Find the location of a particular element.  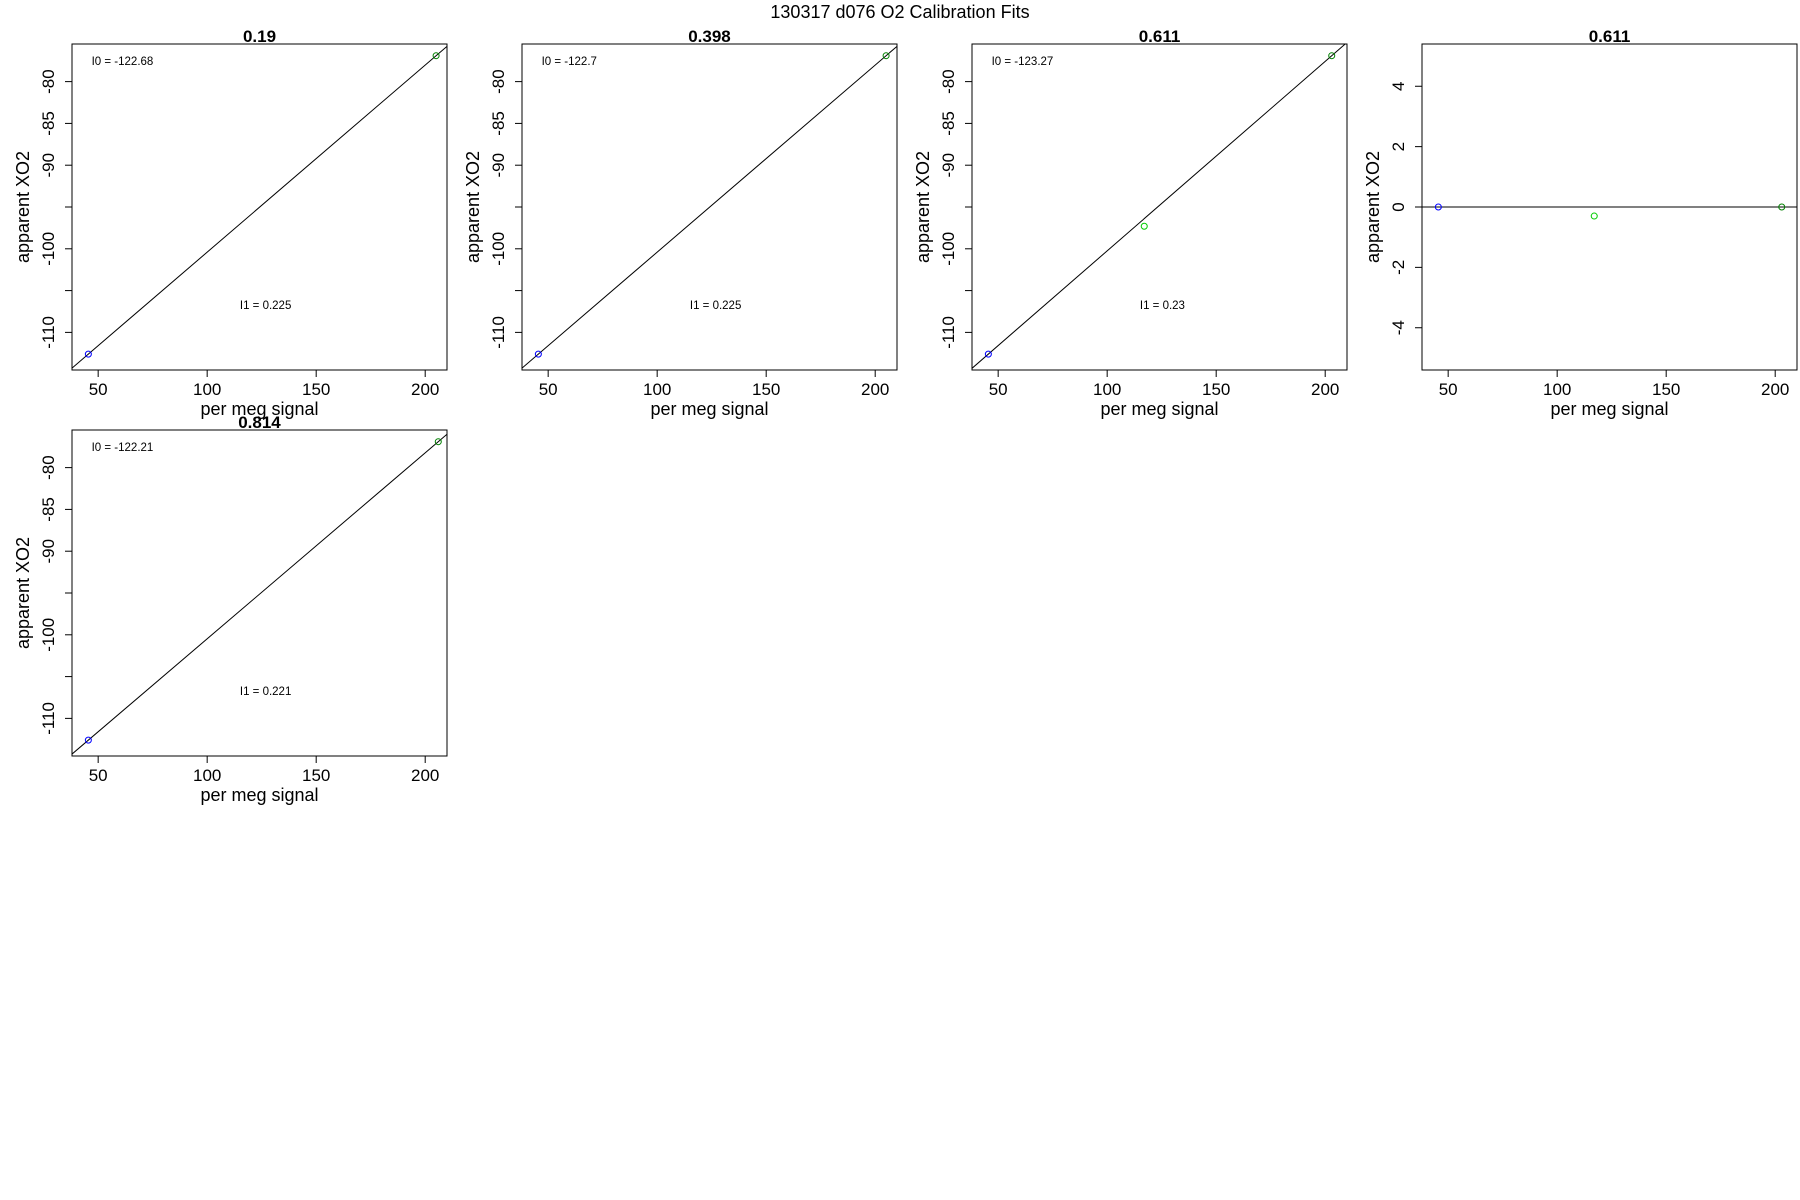

fit-annotation: I0 = -122.7 is located at coordinates (569, 62).